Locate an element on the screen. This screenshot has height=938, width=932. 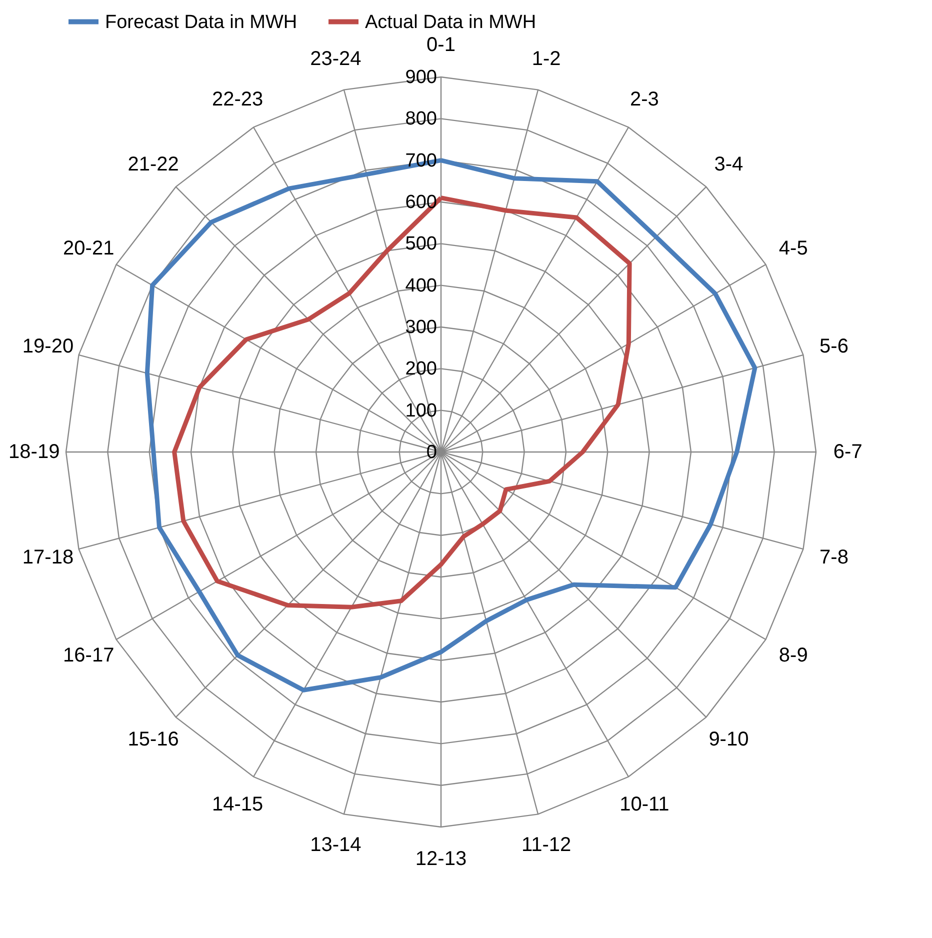
y-tick-label: 0 is located at coordinates (431, 452).